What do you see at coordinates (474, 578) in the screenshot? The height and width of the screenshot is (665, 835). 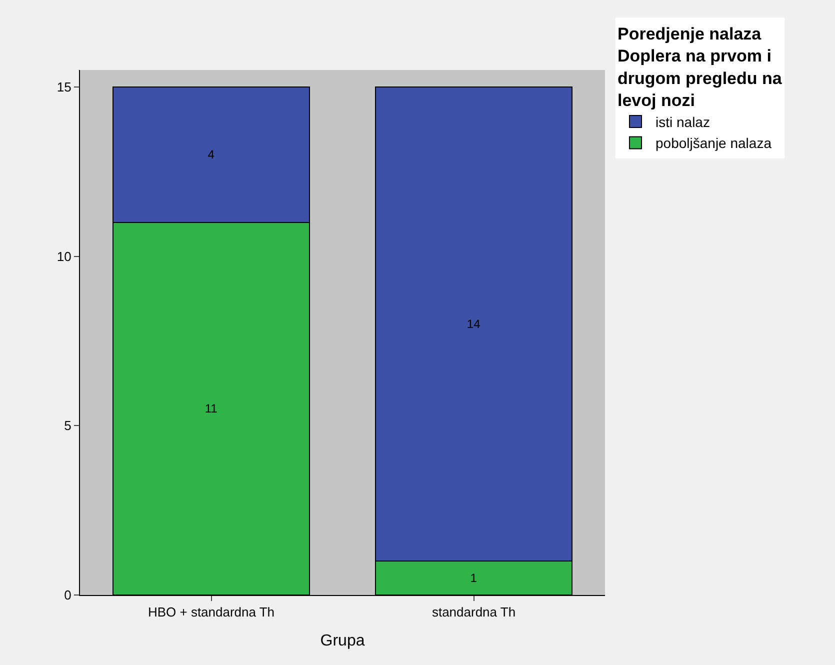 I see `data-label: 1` at bounding box center [474, 578].